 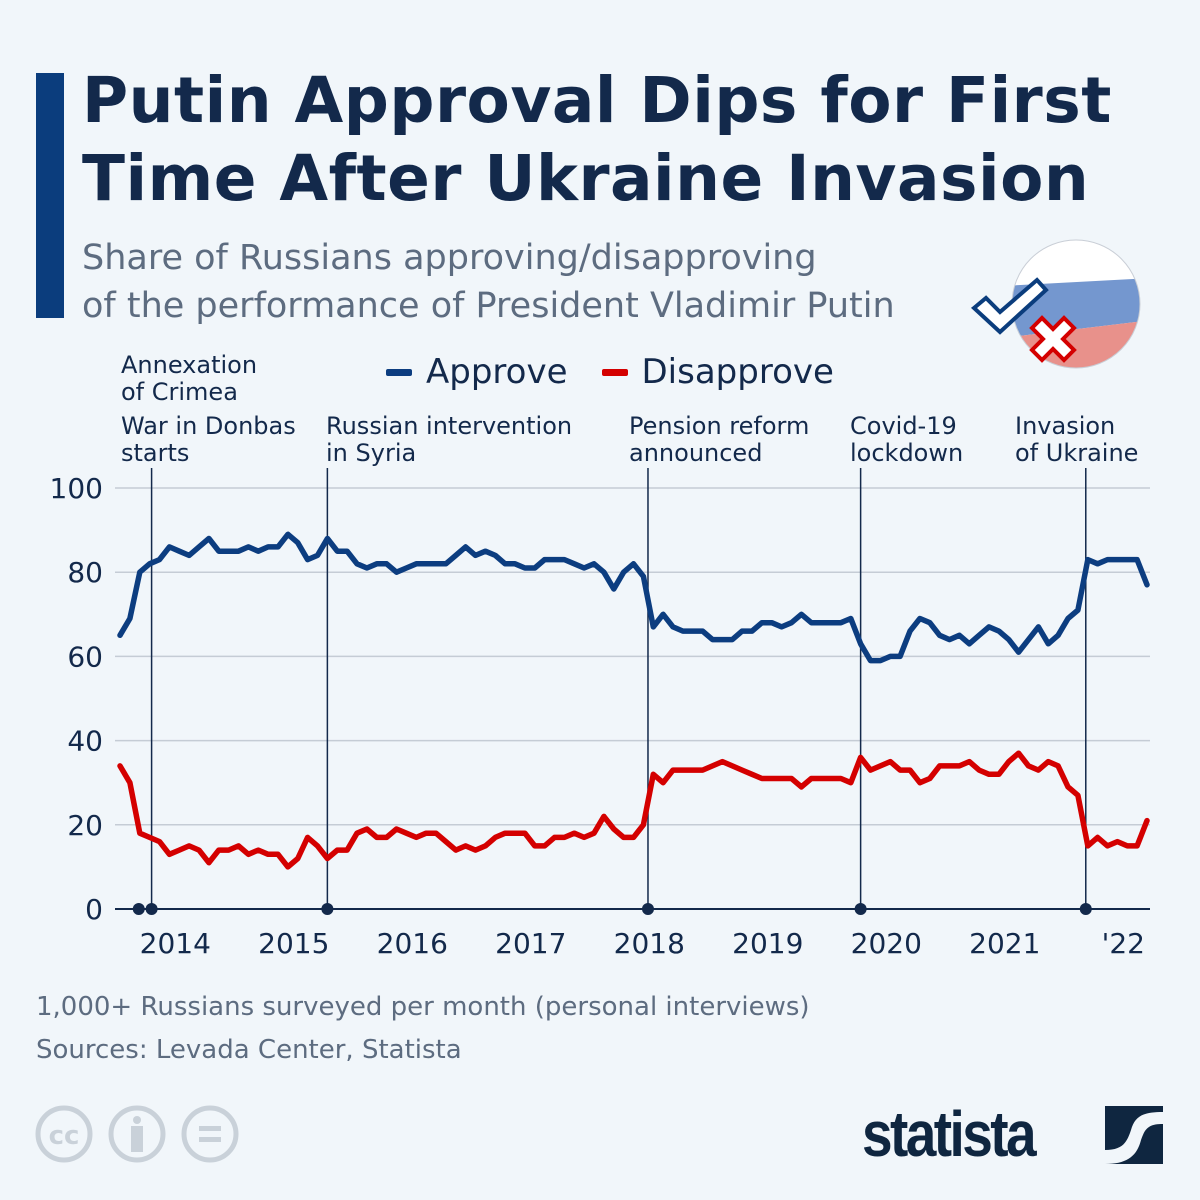 What do you see at coordinates (1077, 453) in the screenshot?
I see `annotation-line: of Ukraine` at bounding box center [1077, 453].